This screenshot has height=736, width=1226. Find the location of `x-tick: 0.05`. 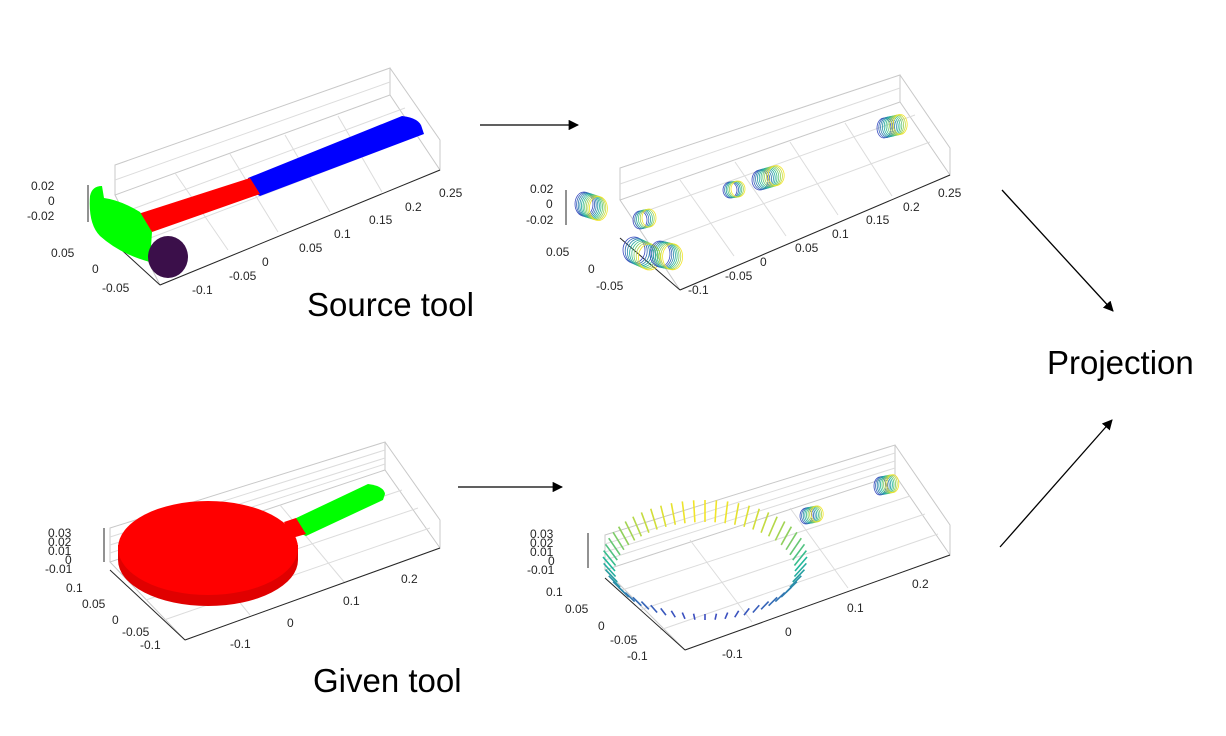

x-tick: 0.05 is located at coordinates (807, 248).